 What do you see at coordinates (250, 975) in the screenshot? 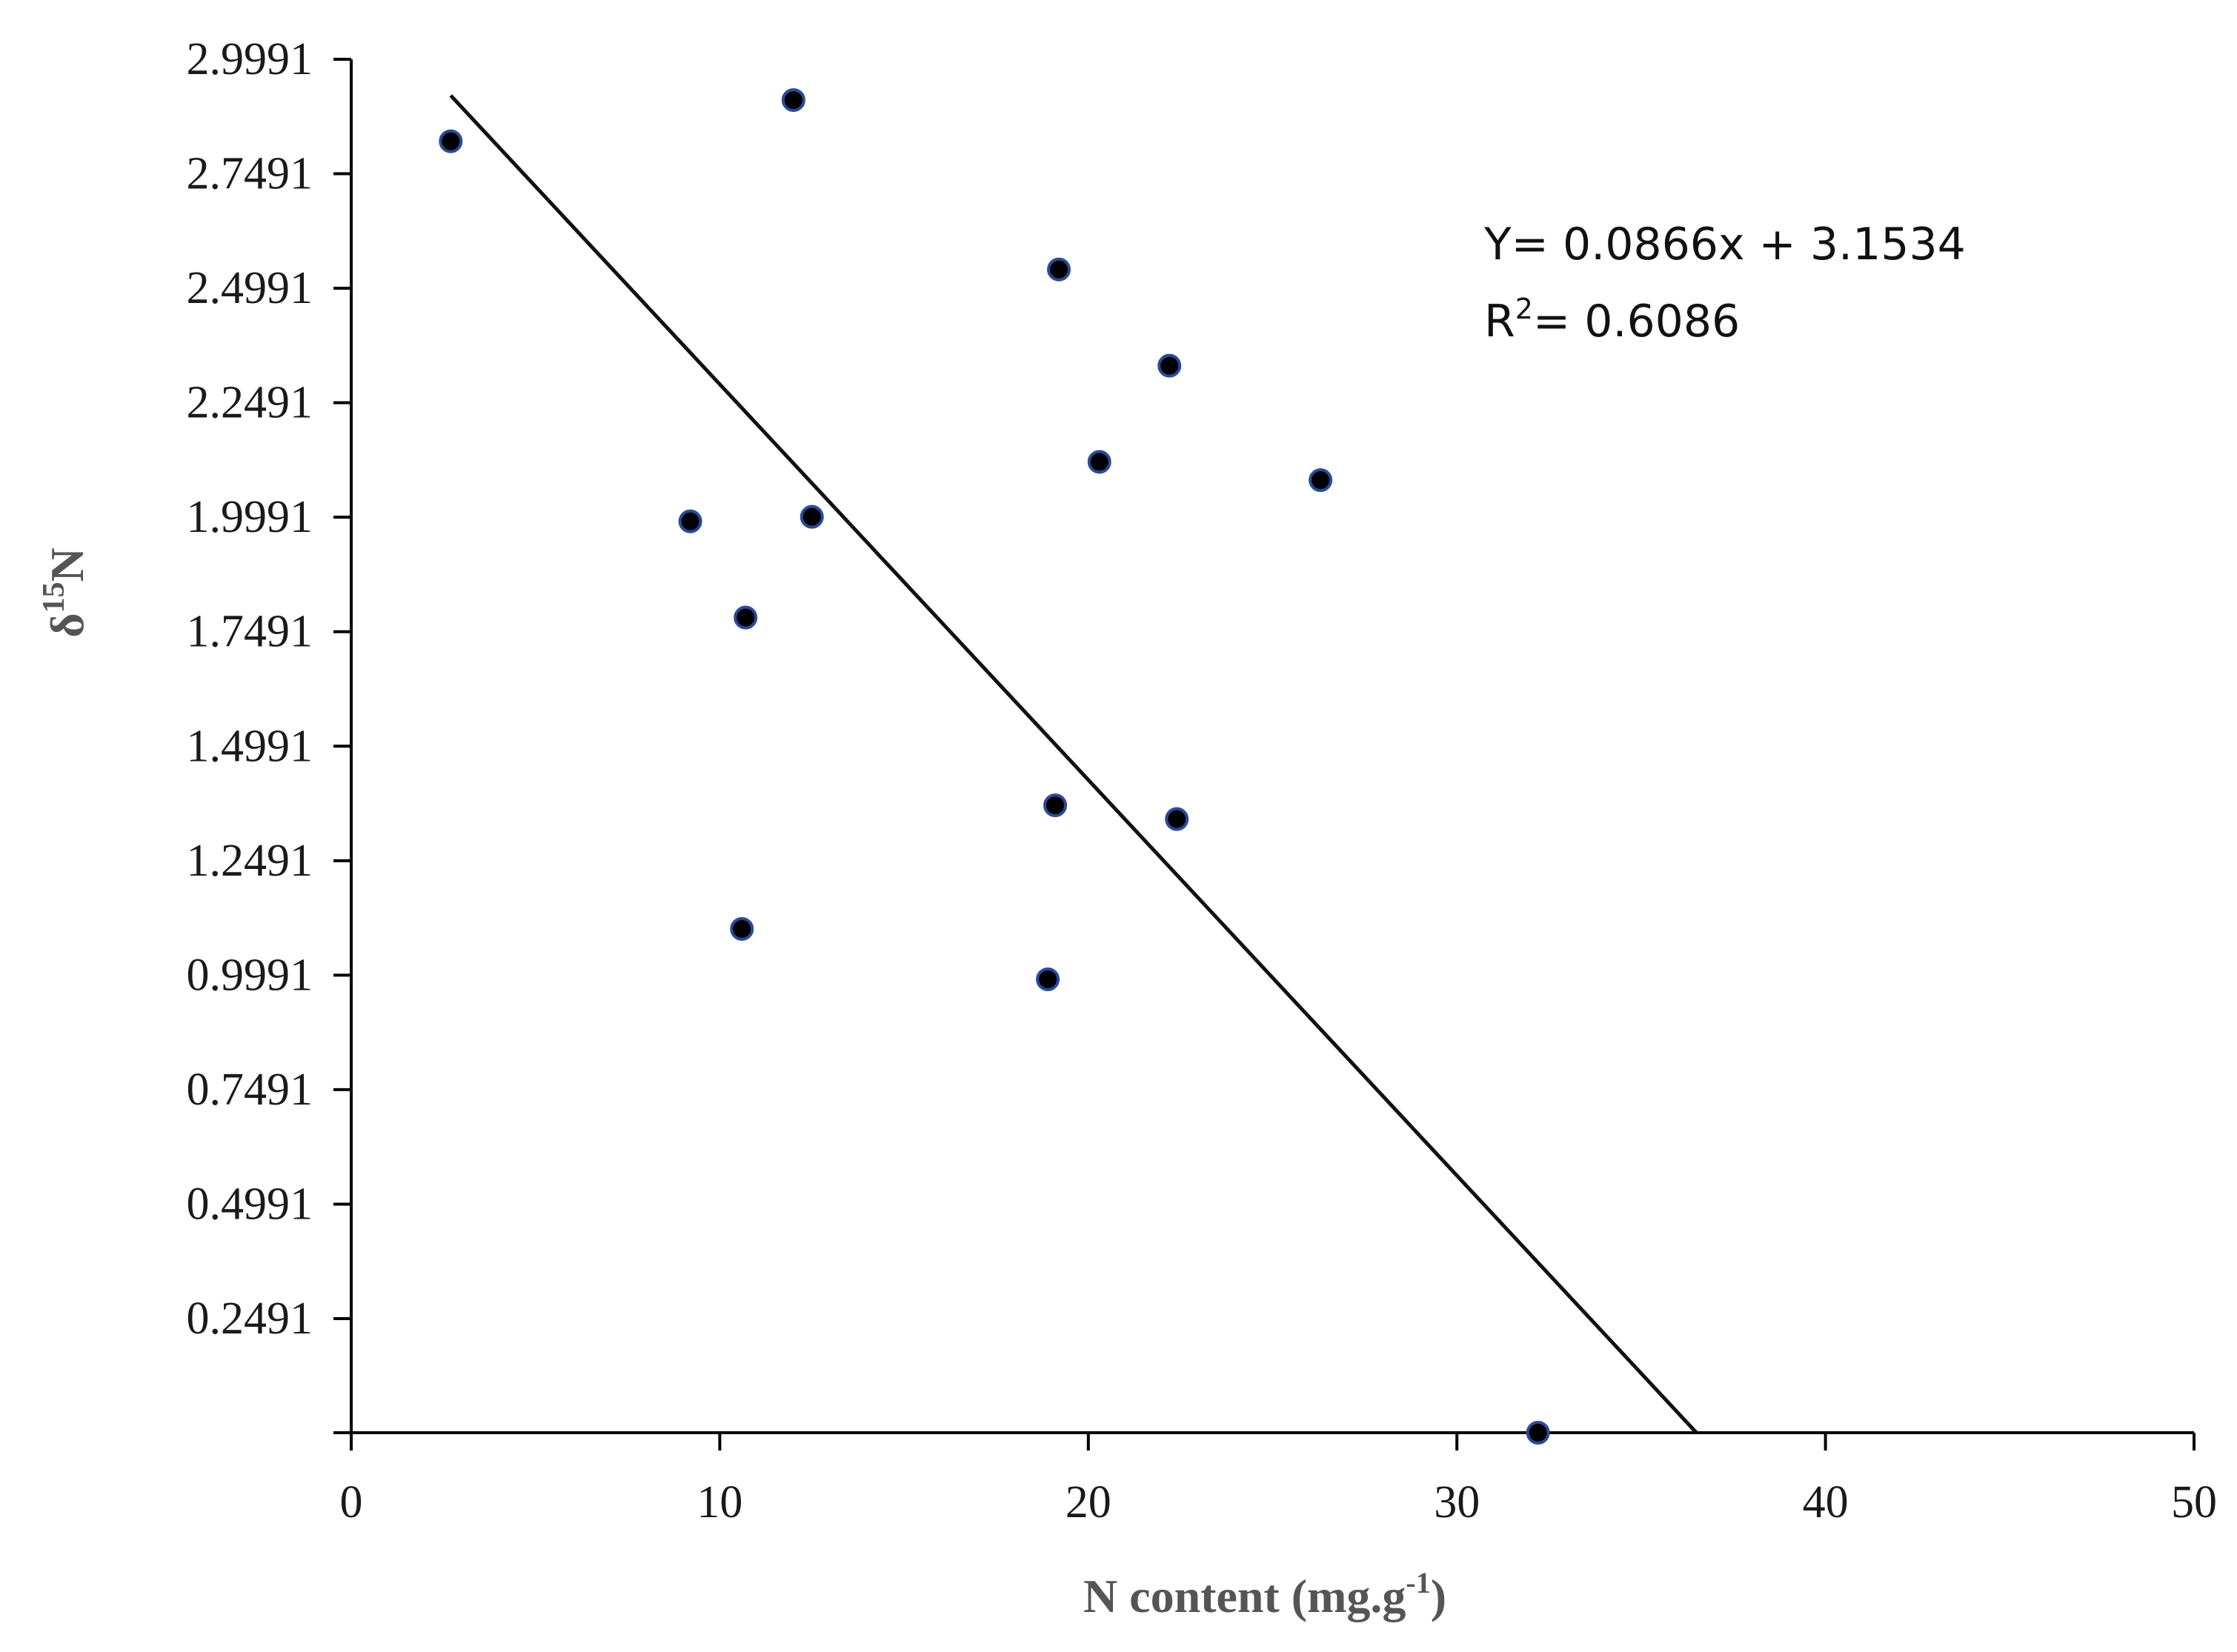
I see `y-tick-label: 0.9991` at bounding box center [250, 975].